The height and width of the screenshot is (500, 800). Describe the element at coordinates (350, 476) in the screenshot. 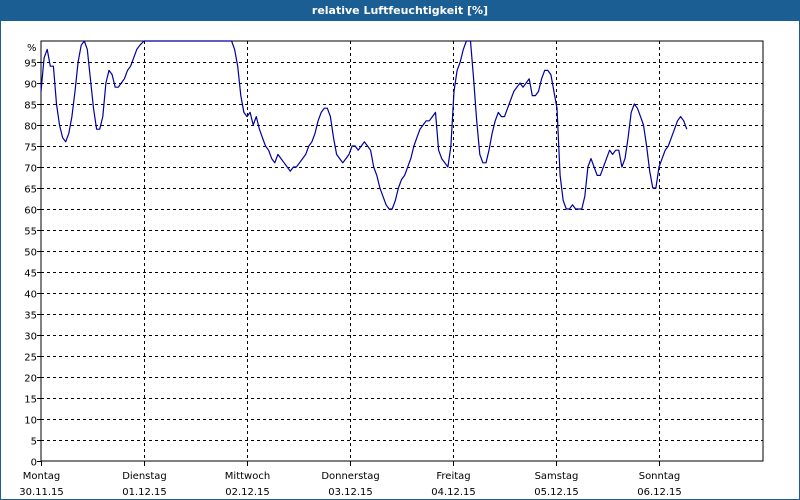

I see `x-tick-day: Donnerstag` at that location.